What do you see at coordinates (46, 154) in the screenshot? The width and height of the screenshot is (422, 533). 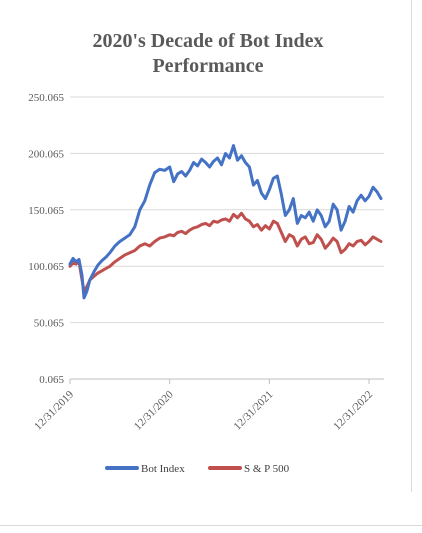 I see `y-tick-label: 200.065` at bounding box center [46, 154].